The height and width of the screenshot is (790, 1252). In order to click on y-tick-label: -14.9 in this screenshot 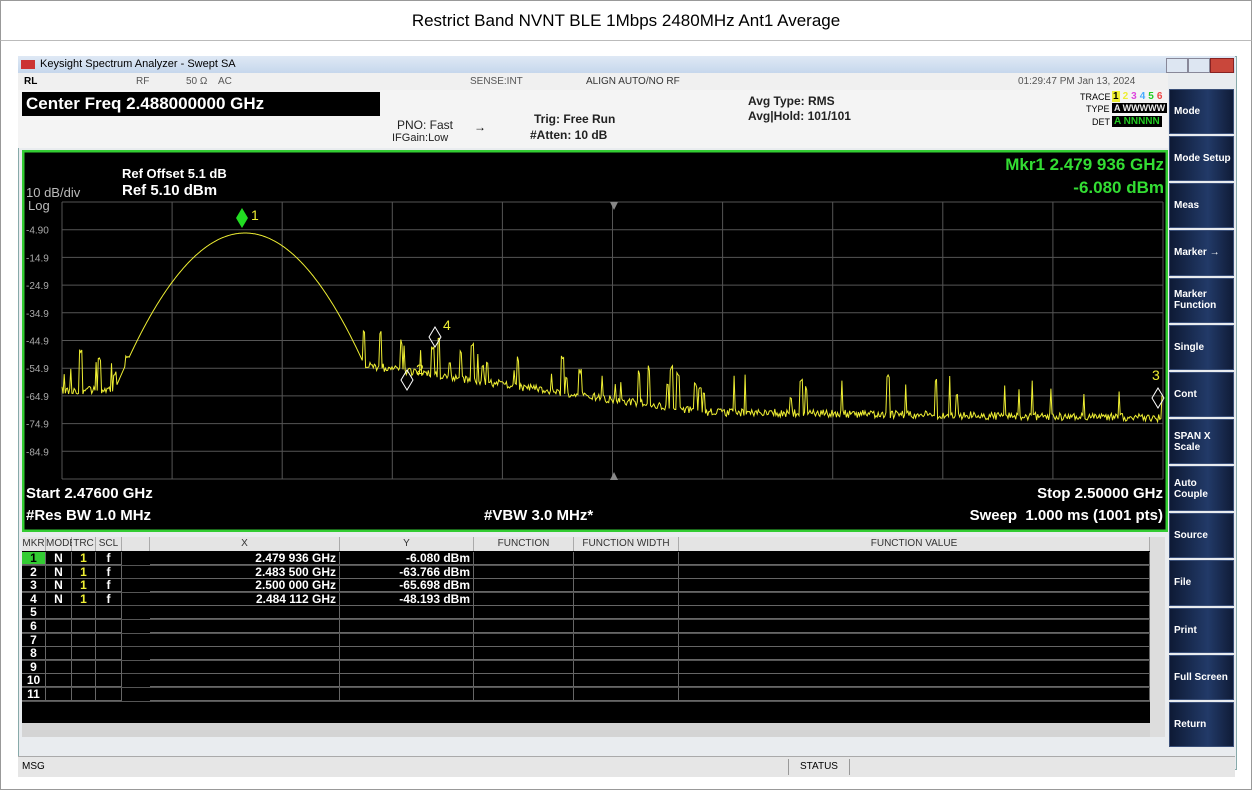, I will do `click(37, 258)`.